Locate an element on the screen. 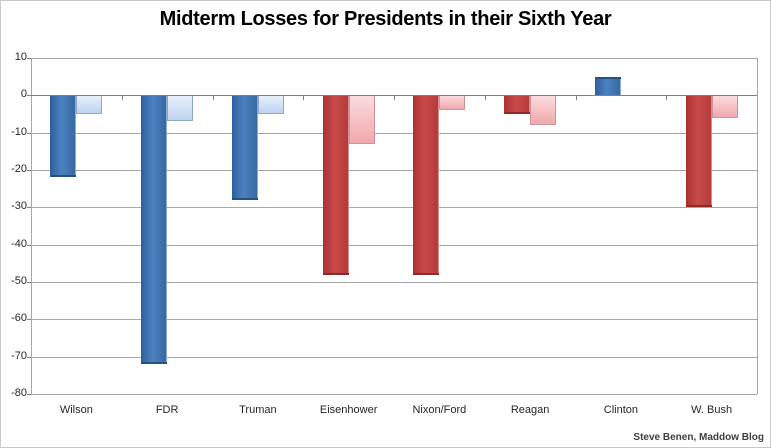 The height and width of the screenshot is (448, 771). bar-clinton-dark is located at coordinates (607, 86).